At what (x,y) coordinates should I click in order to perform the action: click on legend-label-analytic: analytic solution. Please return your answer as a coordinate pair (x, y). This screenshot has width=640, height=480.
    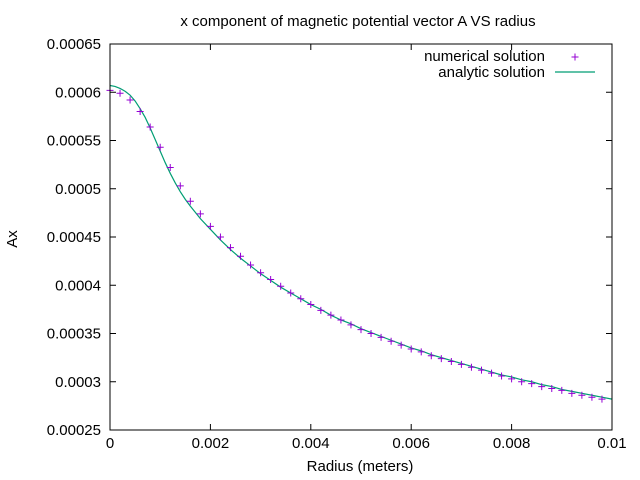
    Looking at the image, I should click on (491, 72).